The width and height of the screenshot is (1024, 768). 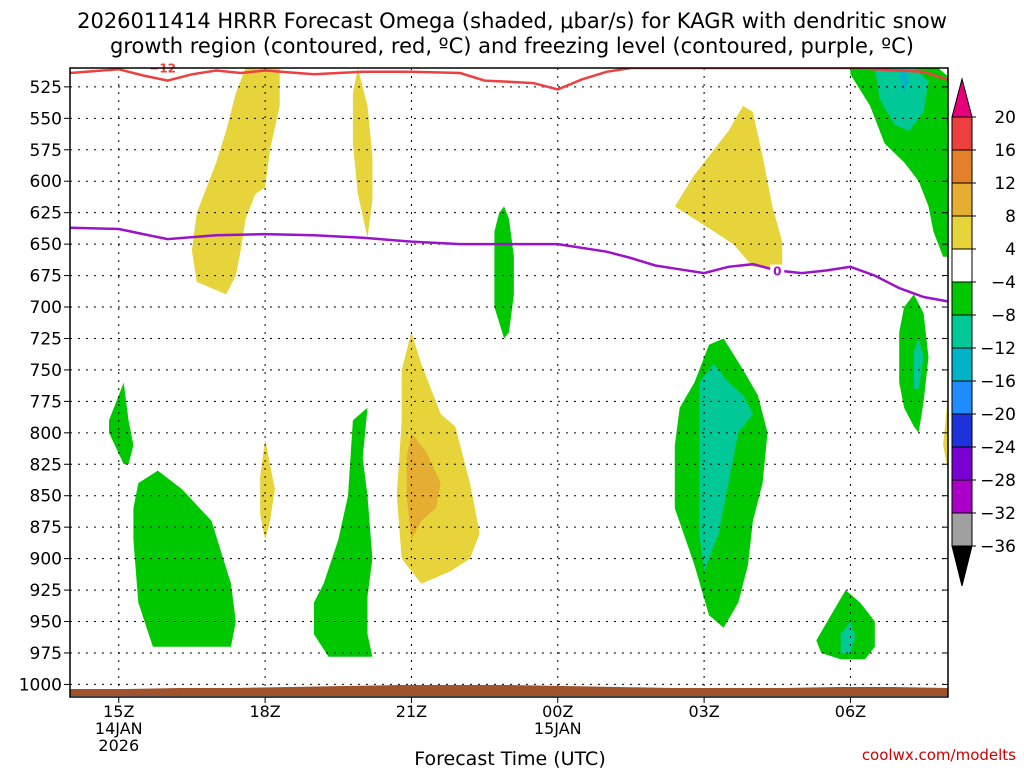 What do you see at coordinates (264, 711) in the screenshot?
I see `x-tick-label: 18Z` at bounding box center [264, 711].